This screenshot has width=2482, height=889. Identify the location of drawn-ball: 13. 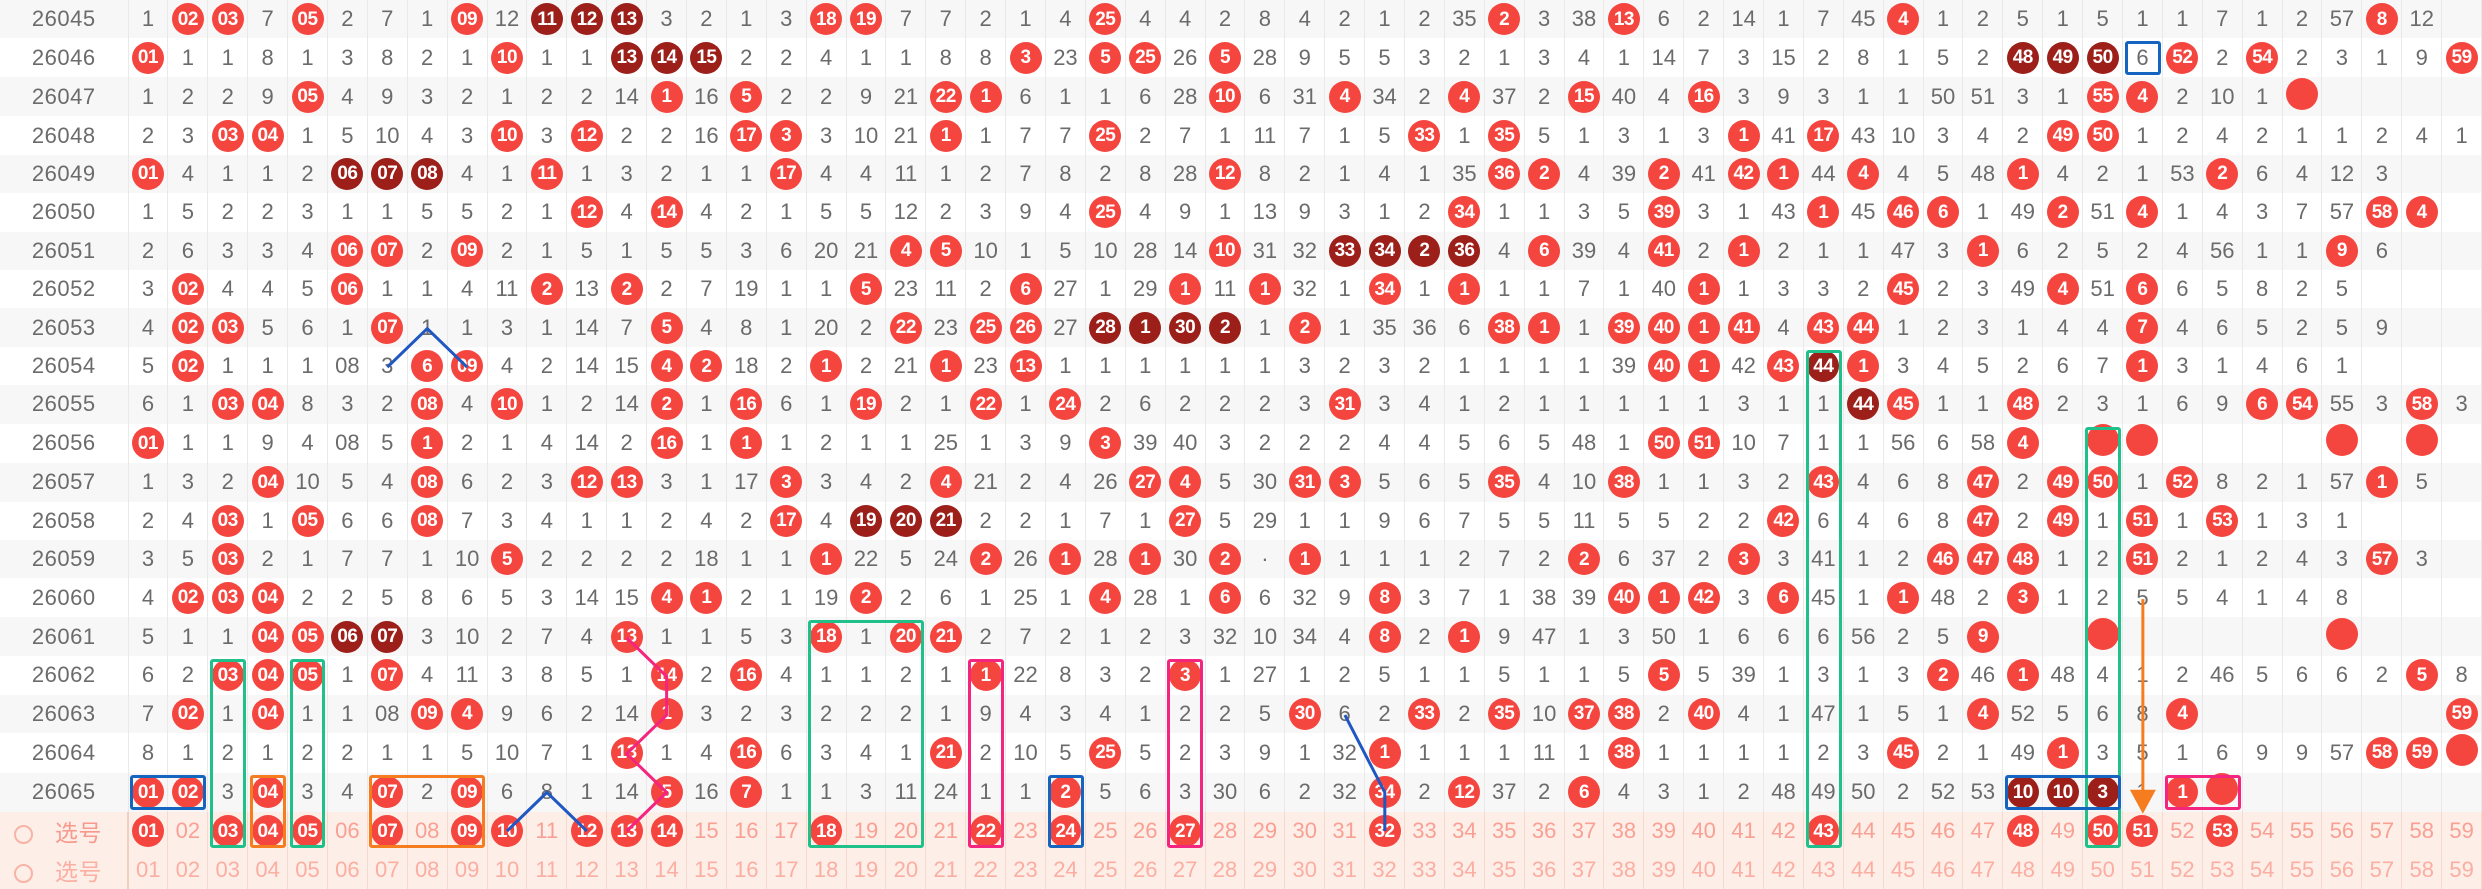
(627, 57).